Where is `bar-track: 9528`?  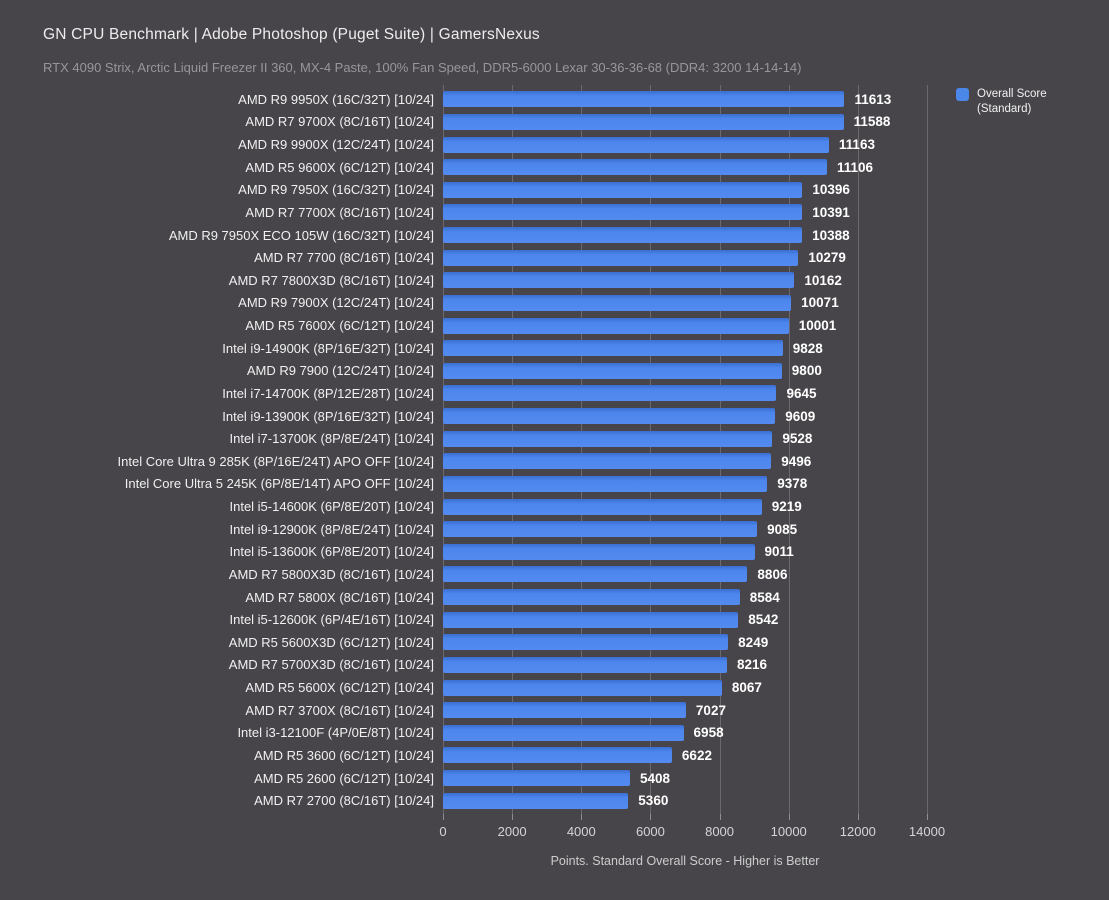
bar-track: 9528 is located at coordinates (685, 438).